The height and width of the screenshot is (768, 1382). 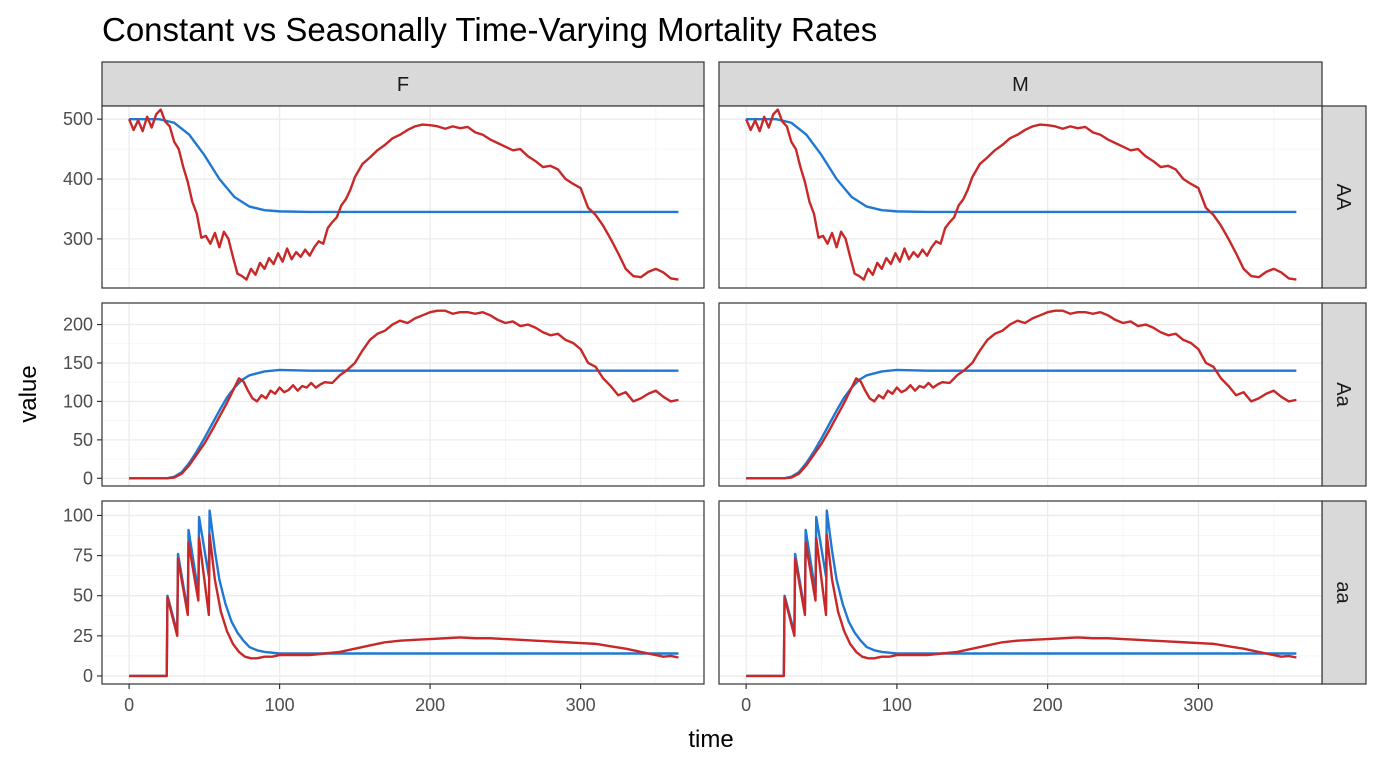 What do you see at coordinates (78, 325) in the screenshot?
I see `y-tick-label: 200` at bounding box center [78, 325].